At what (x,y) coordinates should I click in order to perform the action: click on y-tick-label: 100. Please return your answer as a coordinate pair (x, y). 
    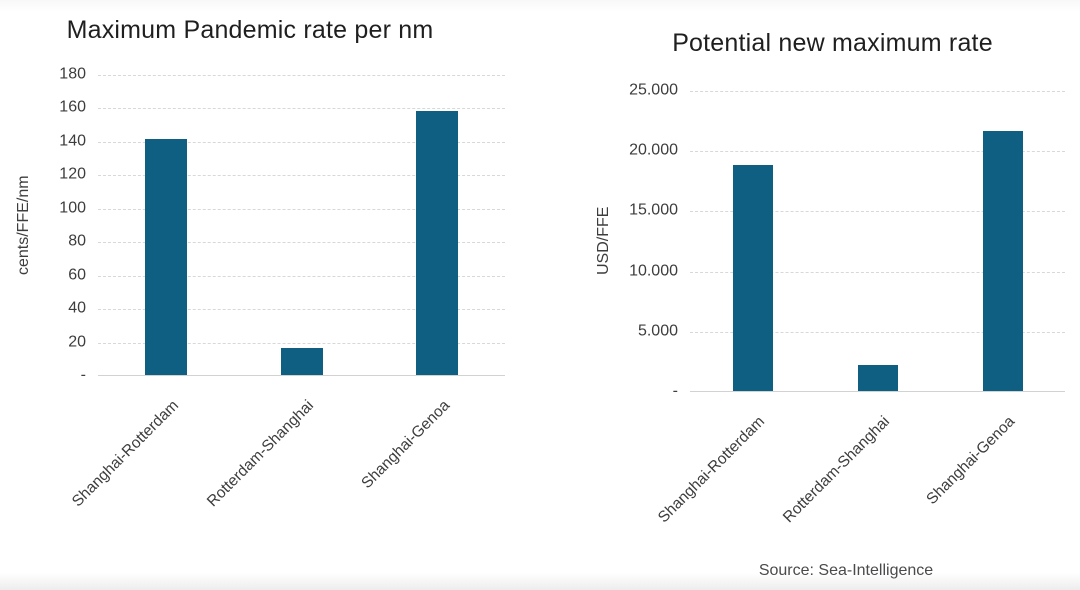
    Looking at the image, I should click on (72, 208).